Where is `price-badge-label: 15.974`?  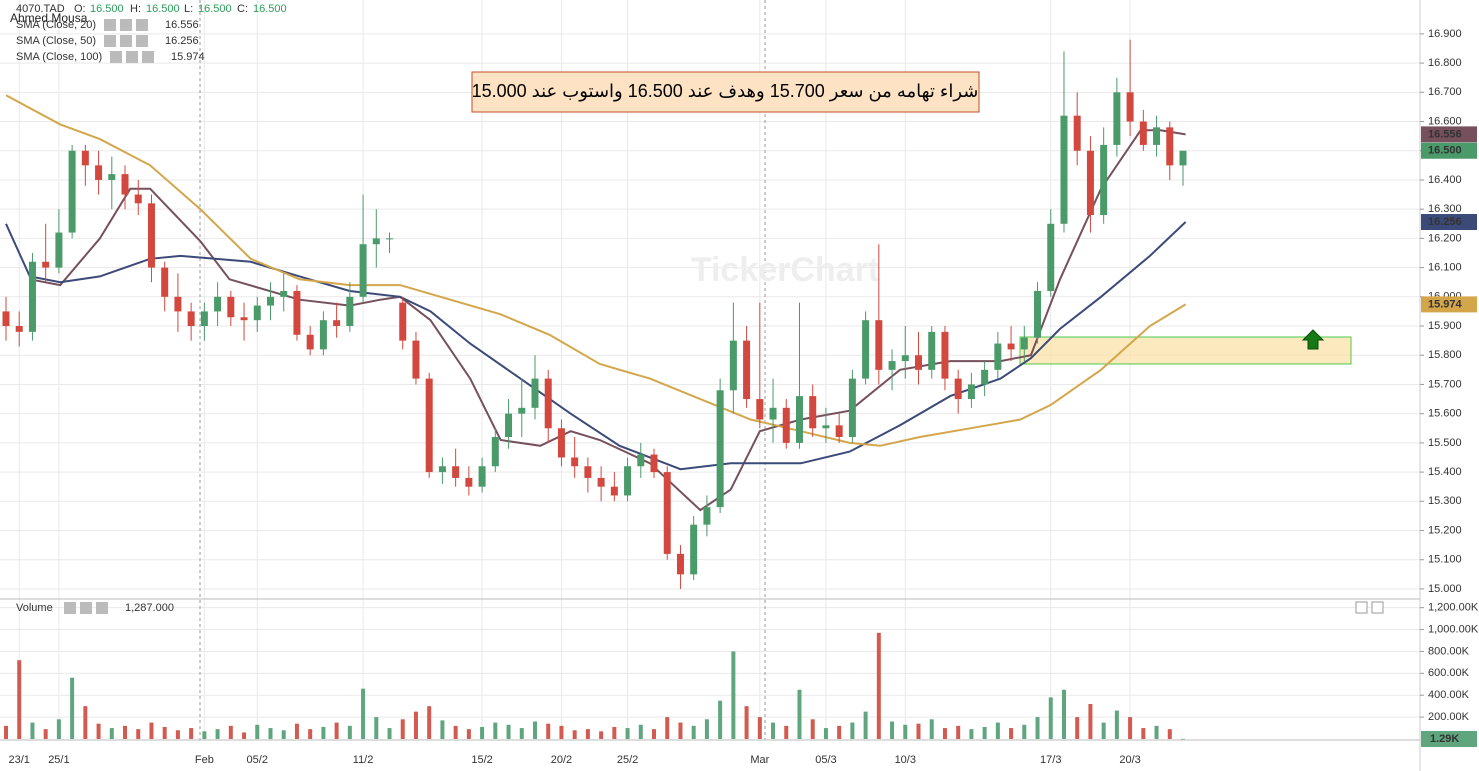
price-badge-label: 15.974 is located at coordinates (1445, 304).